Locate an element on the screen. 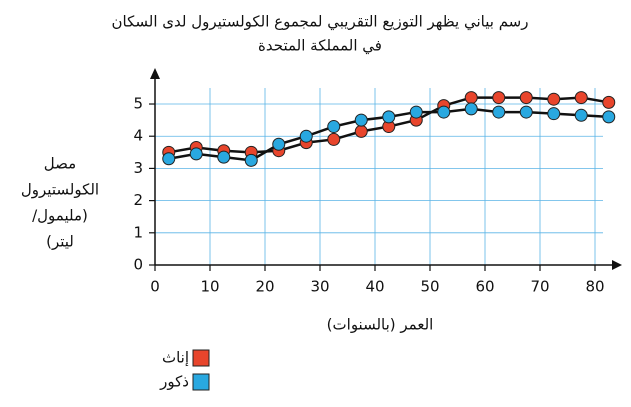 The height and width of the screenshot is (407, 631). y-axis-label: الكولستيرول is located at coordinates (60, 190).